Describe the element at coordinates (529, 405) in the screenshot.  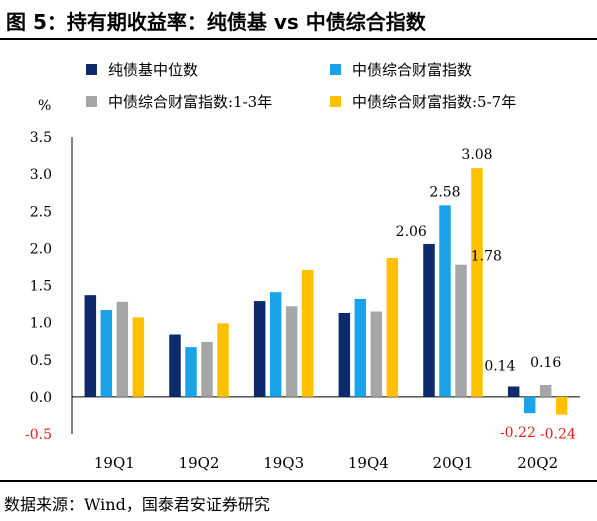
I see `bar-20Q2-s2` at that location.